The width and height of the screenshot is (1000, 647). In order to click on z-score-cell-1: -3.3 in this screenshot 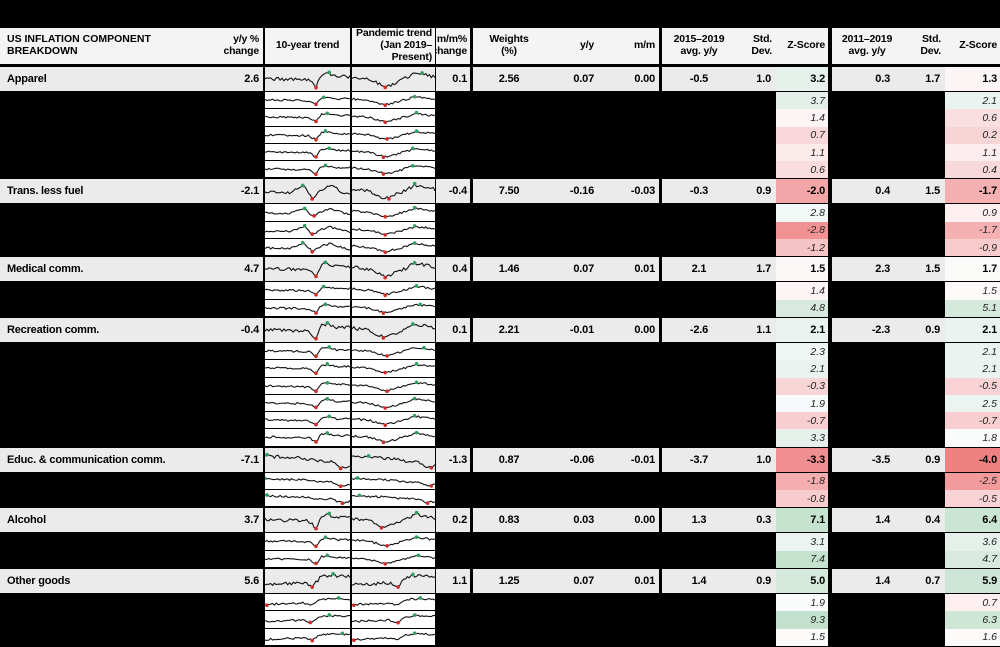, I will do `click(802, 459)`.